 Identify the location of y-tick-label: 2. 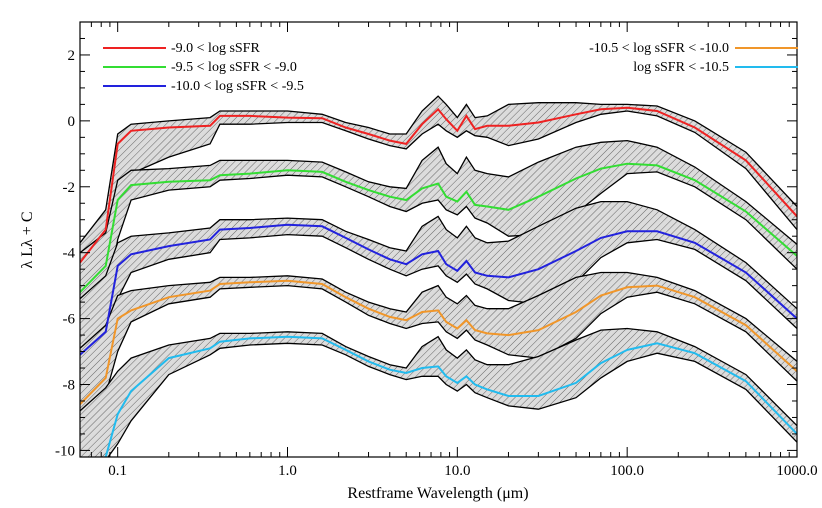
(72, 56).